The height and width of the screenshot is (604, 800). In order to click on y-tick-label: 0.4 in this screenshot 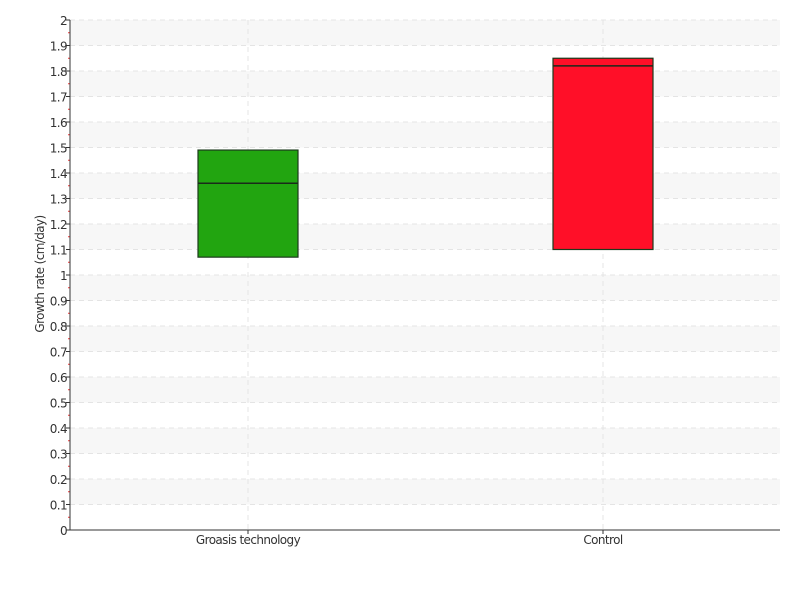, I will do `click(58, 429)`.